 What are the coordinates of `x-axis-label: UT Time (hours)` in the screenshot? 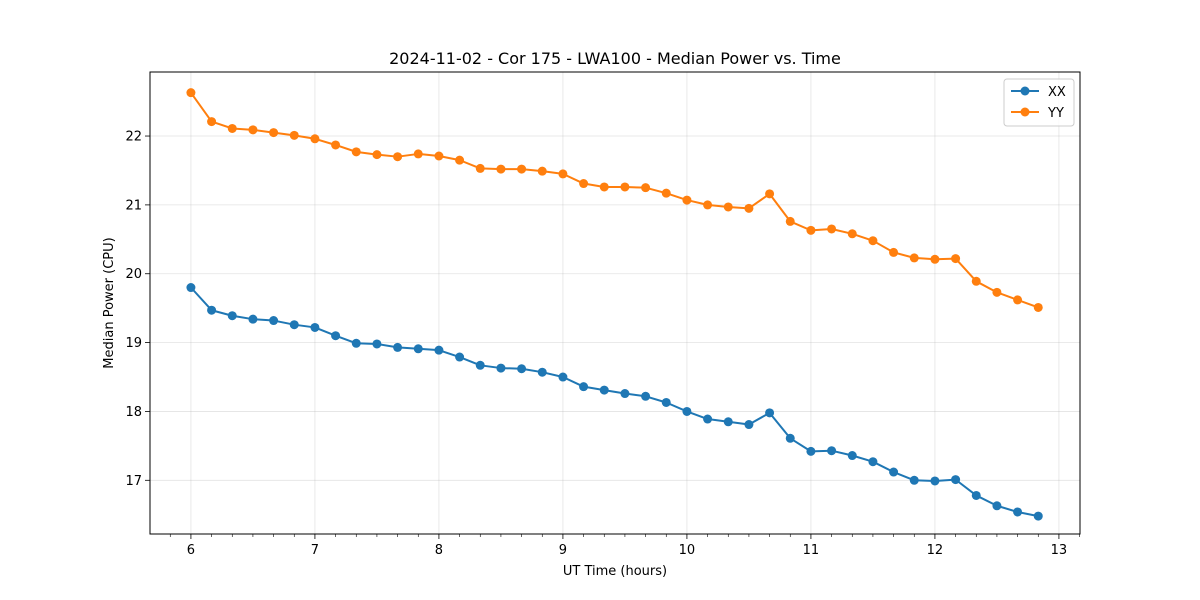 It's located at (615, 571).